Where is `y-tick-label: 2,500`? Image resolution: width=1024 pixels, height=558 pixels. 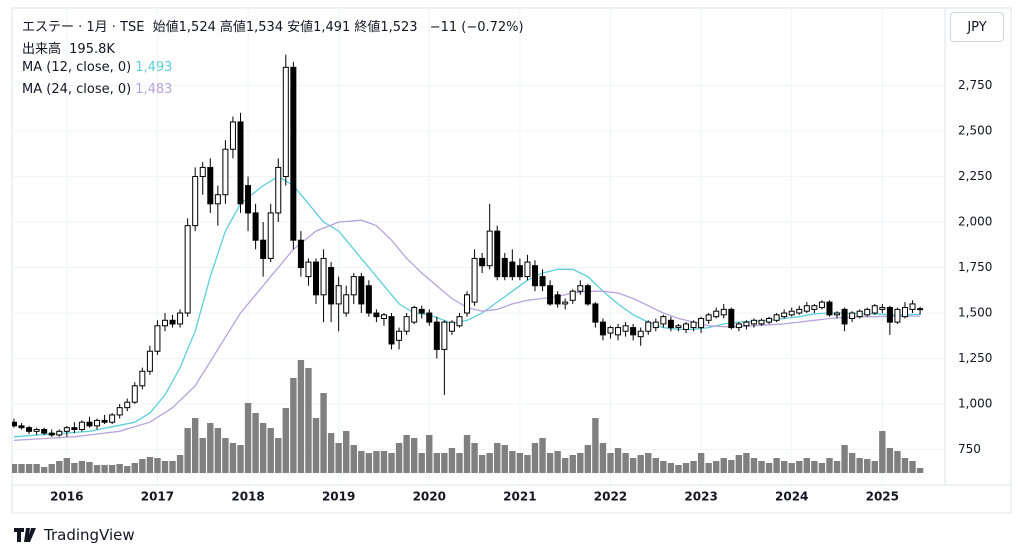
y-tick-label: 2,500 is located at coordinates (975, 131).